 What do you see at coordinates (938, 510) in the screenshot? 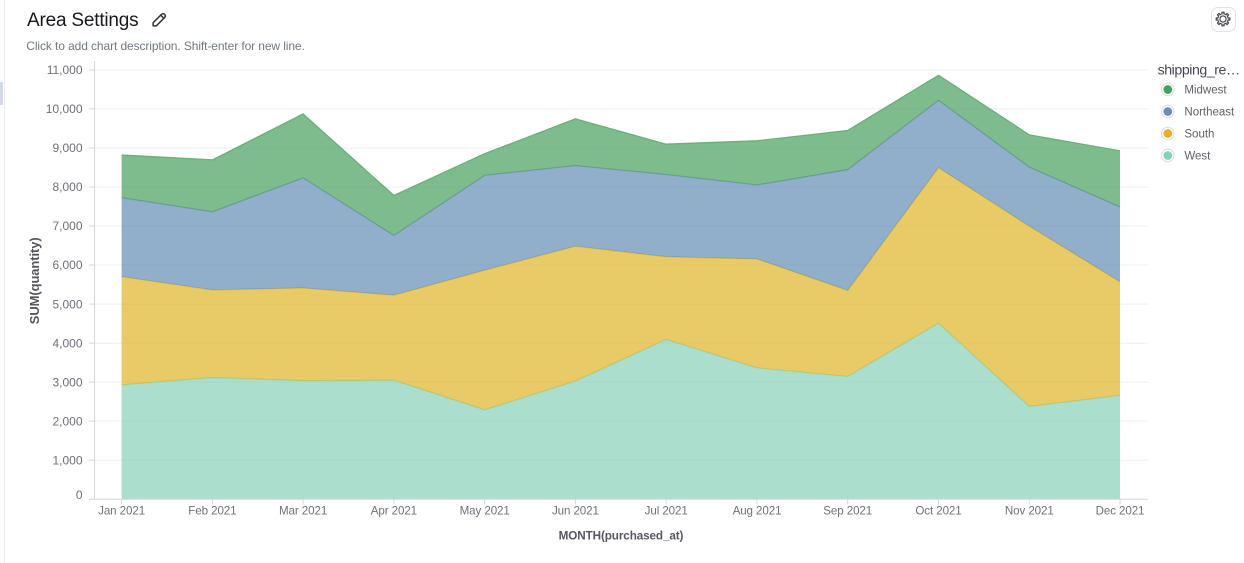
I see `svg-text: Oct 2021` at bounding box center [938, 510].